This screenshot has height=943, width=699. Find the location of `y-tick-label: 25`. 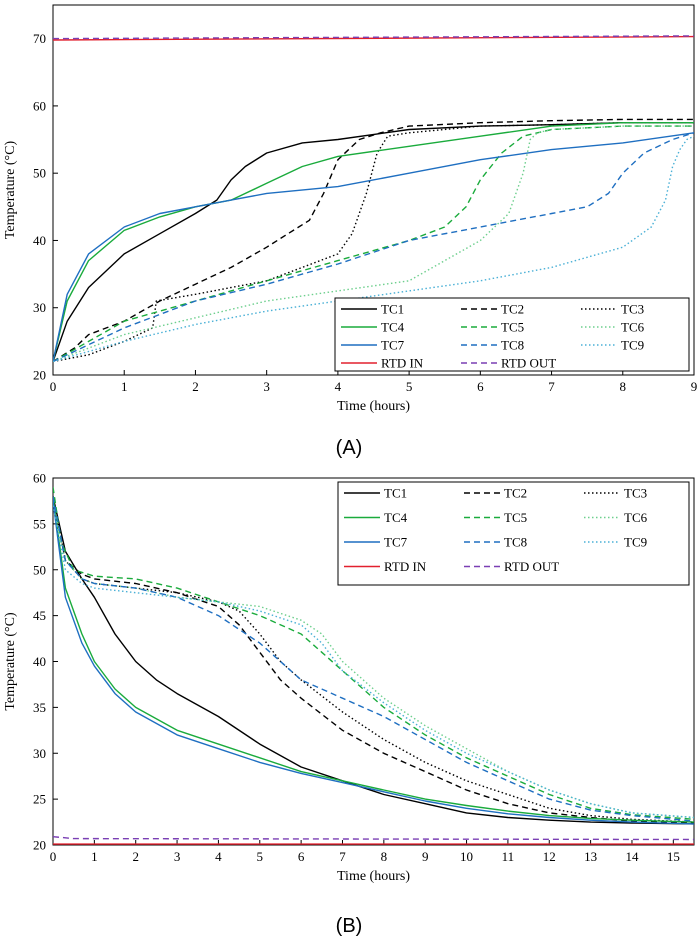

y-tick-label: 25 is located at coordinates (39, 799).